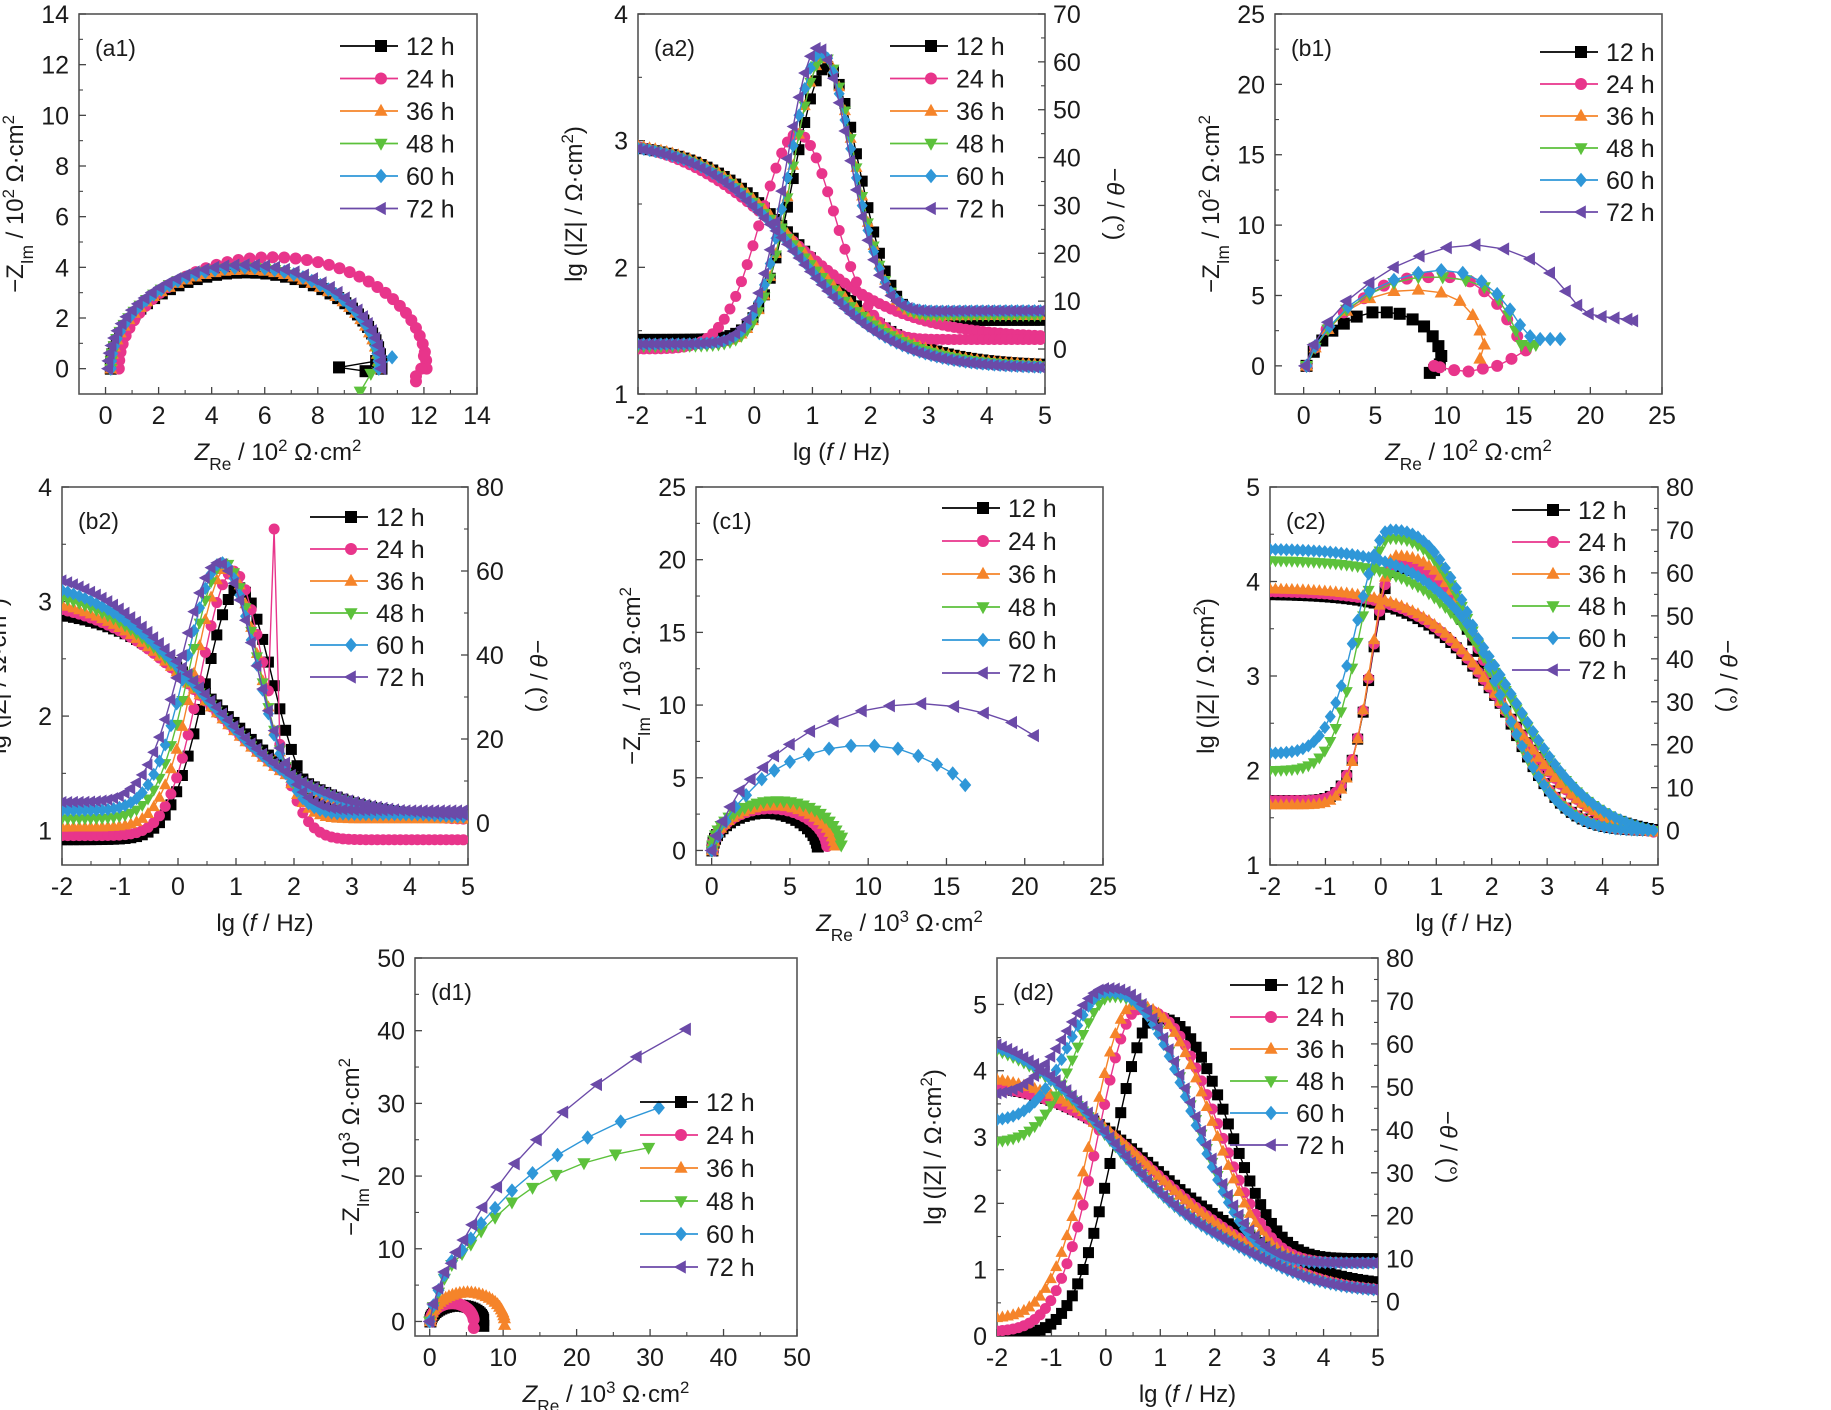 This screenshot has height=1410, width=1831. Describe the element at coordinates (62, 887) in the screenshot. I see `x-tick-label: -2` at that location.